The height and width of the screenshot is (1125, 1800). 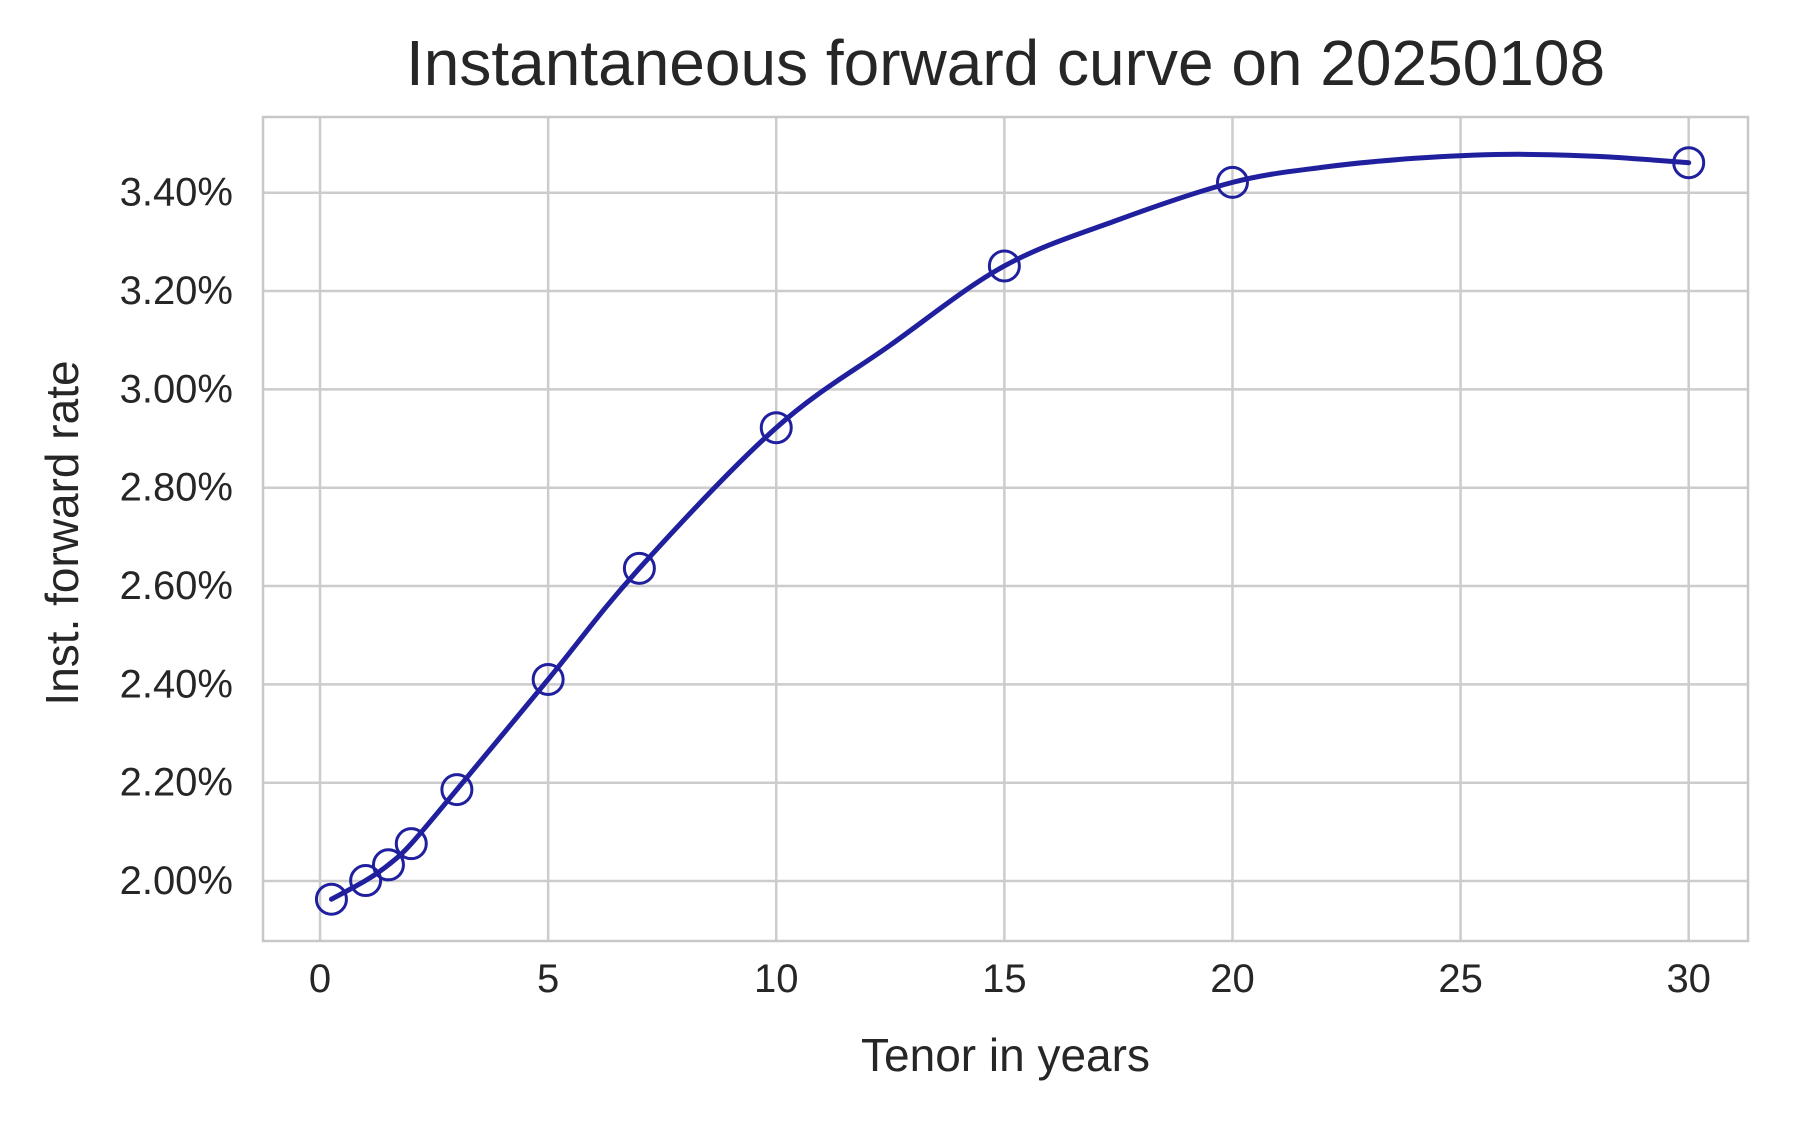 I want to click on y-tick-label: 3.40%, so click(x=176, y=193).